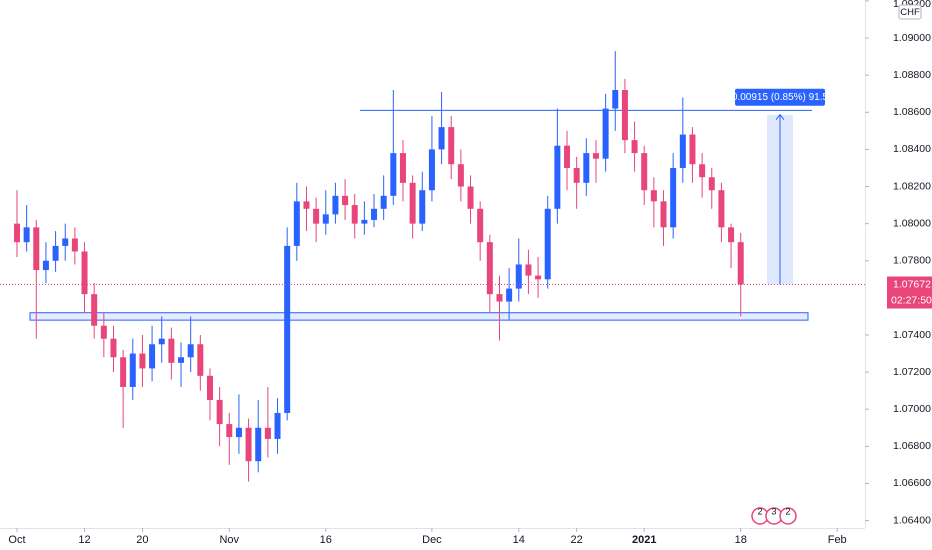  Describe the element at coordinates (912, 446) in the screenshot. I see `y-tick-label: 1.06800` at that location.